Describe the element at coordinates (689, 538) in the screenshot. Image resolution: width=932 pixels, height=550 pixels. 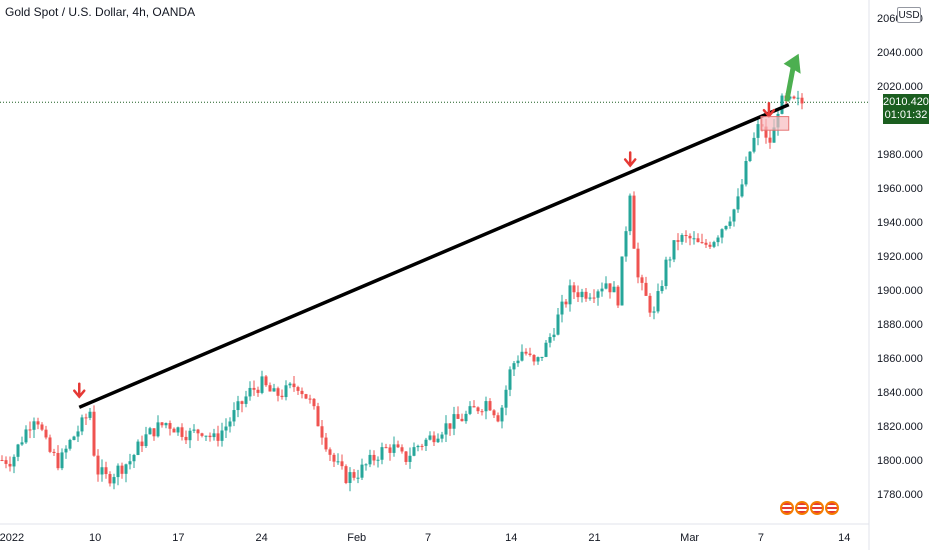
I see `x-tick-label: Mar` at that location.